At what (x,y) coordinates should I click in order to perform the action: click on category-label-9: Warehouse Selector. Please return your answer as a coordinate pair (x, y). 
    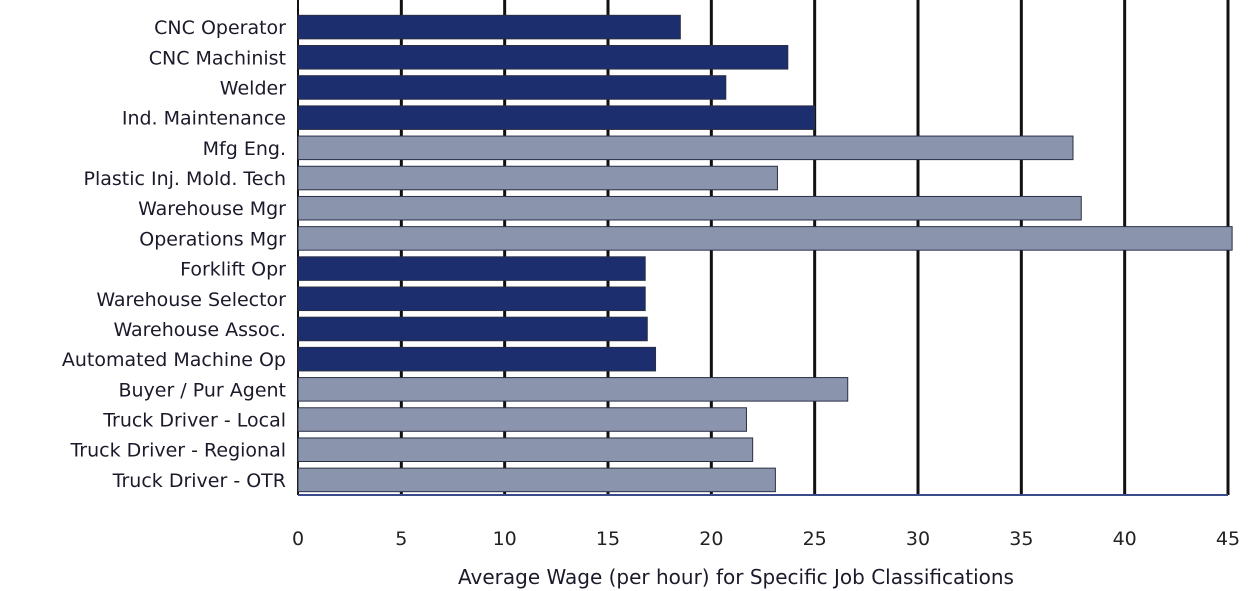
    Looking at the image, I should click on (191, 300).